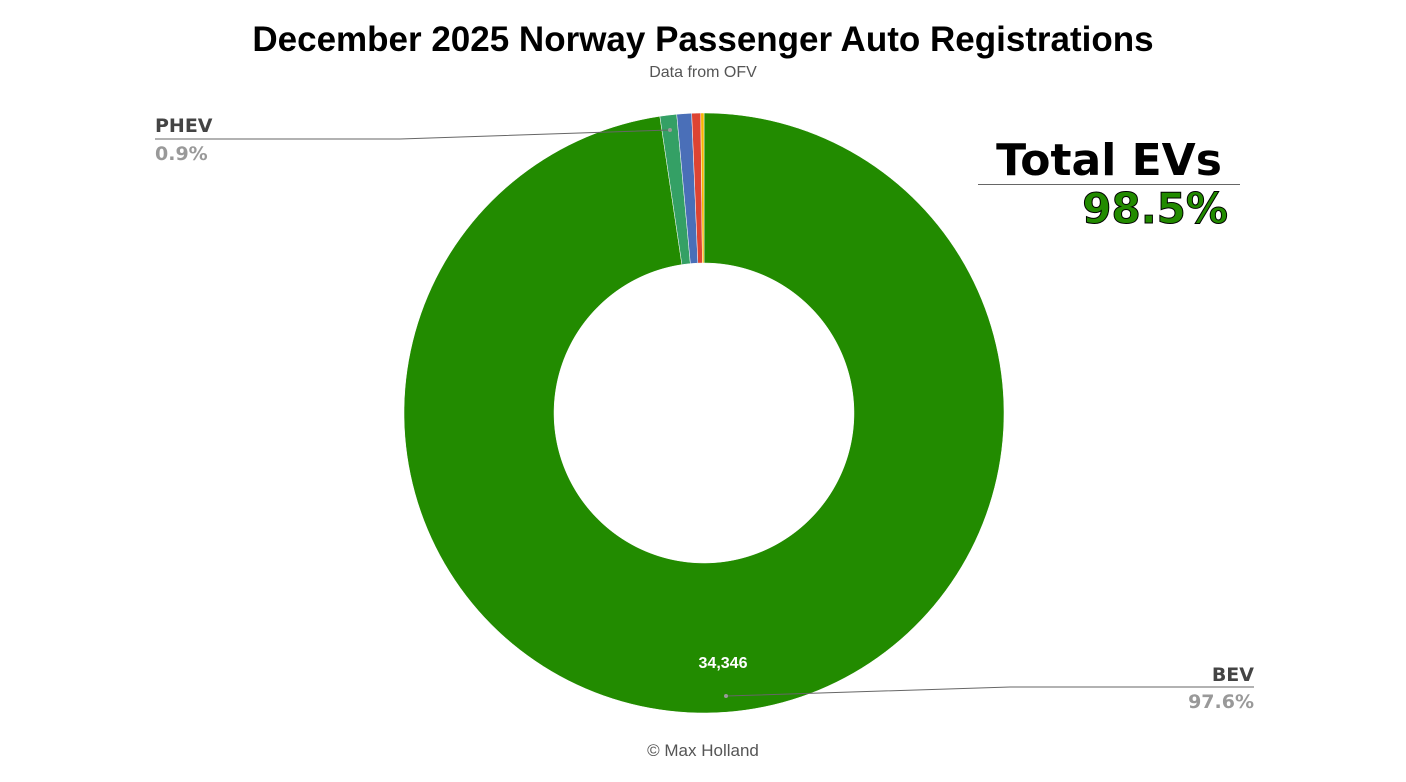  I want to click on phev-leader-dot, so click(670, 130).